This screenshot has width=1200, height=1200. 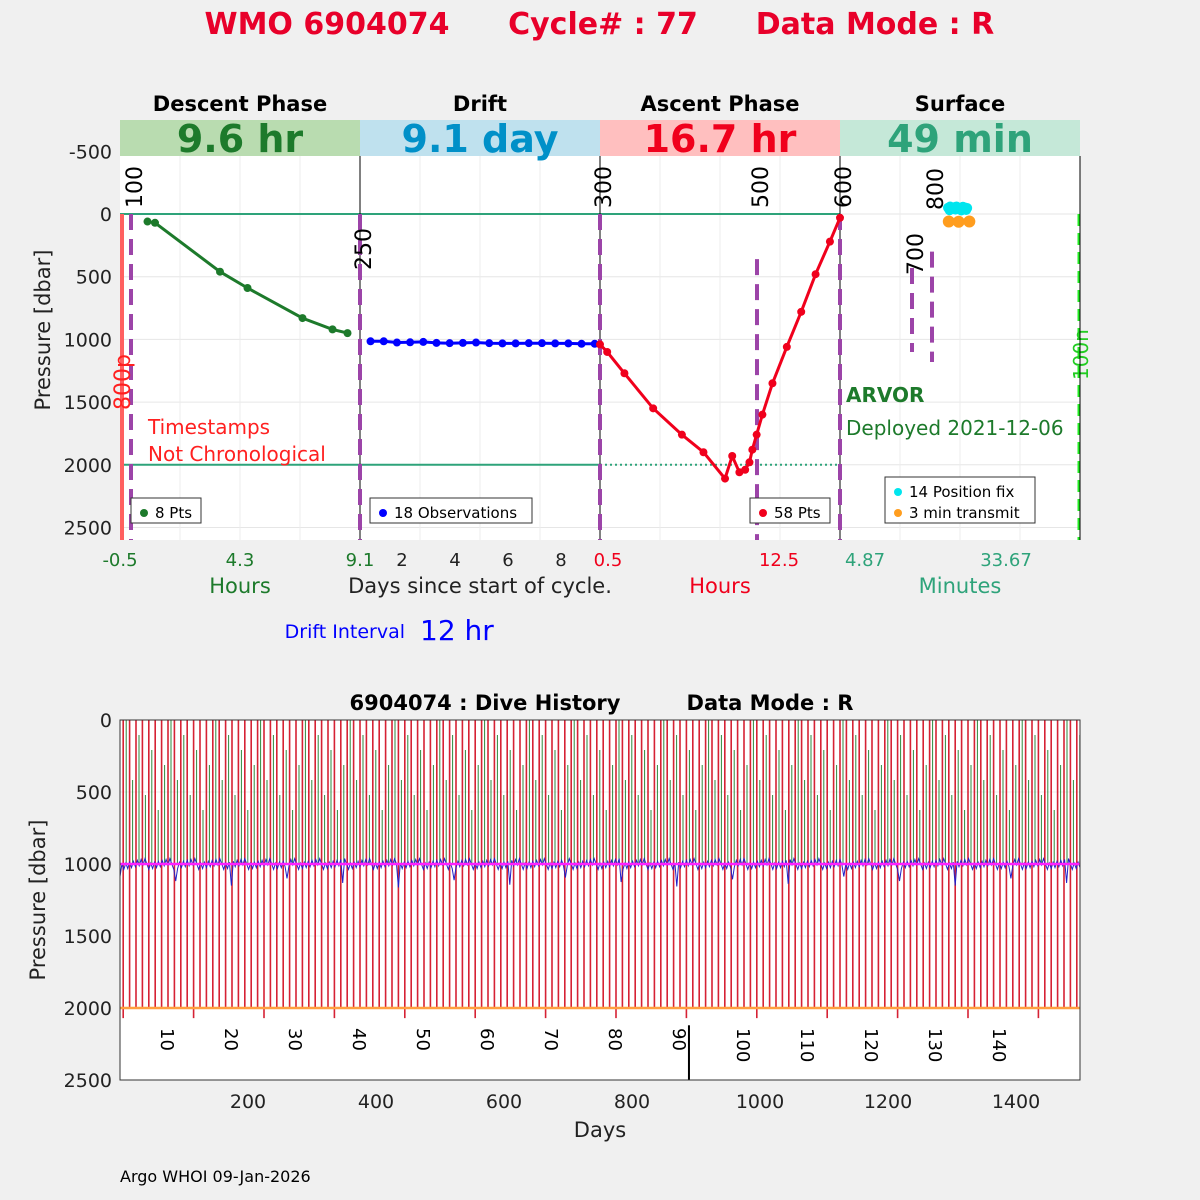 I want to click on legend: 8 Pts, so click(x=166, y=510).